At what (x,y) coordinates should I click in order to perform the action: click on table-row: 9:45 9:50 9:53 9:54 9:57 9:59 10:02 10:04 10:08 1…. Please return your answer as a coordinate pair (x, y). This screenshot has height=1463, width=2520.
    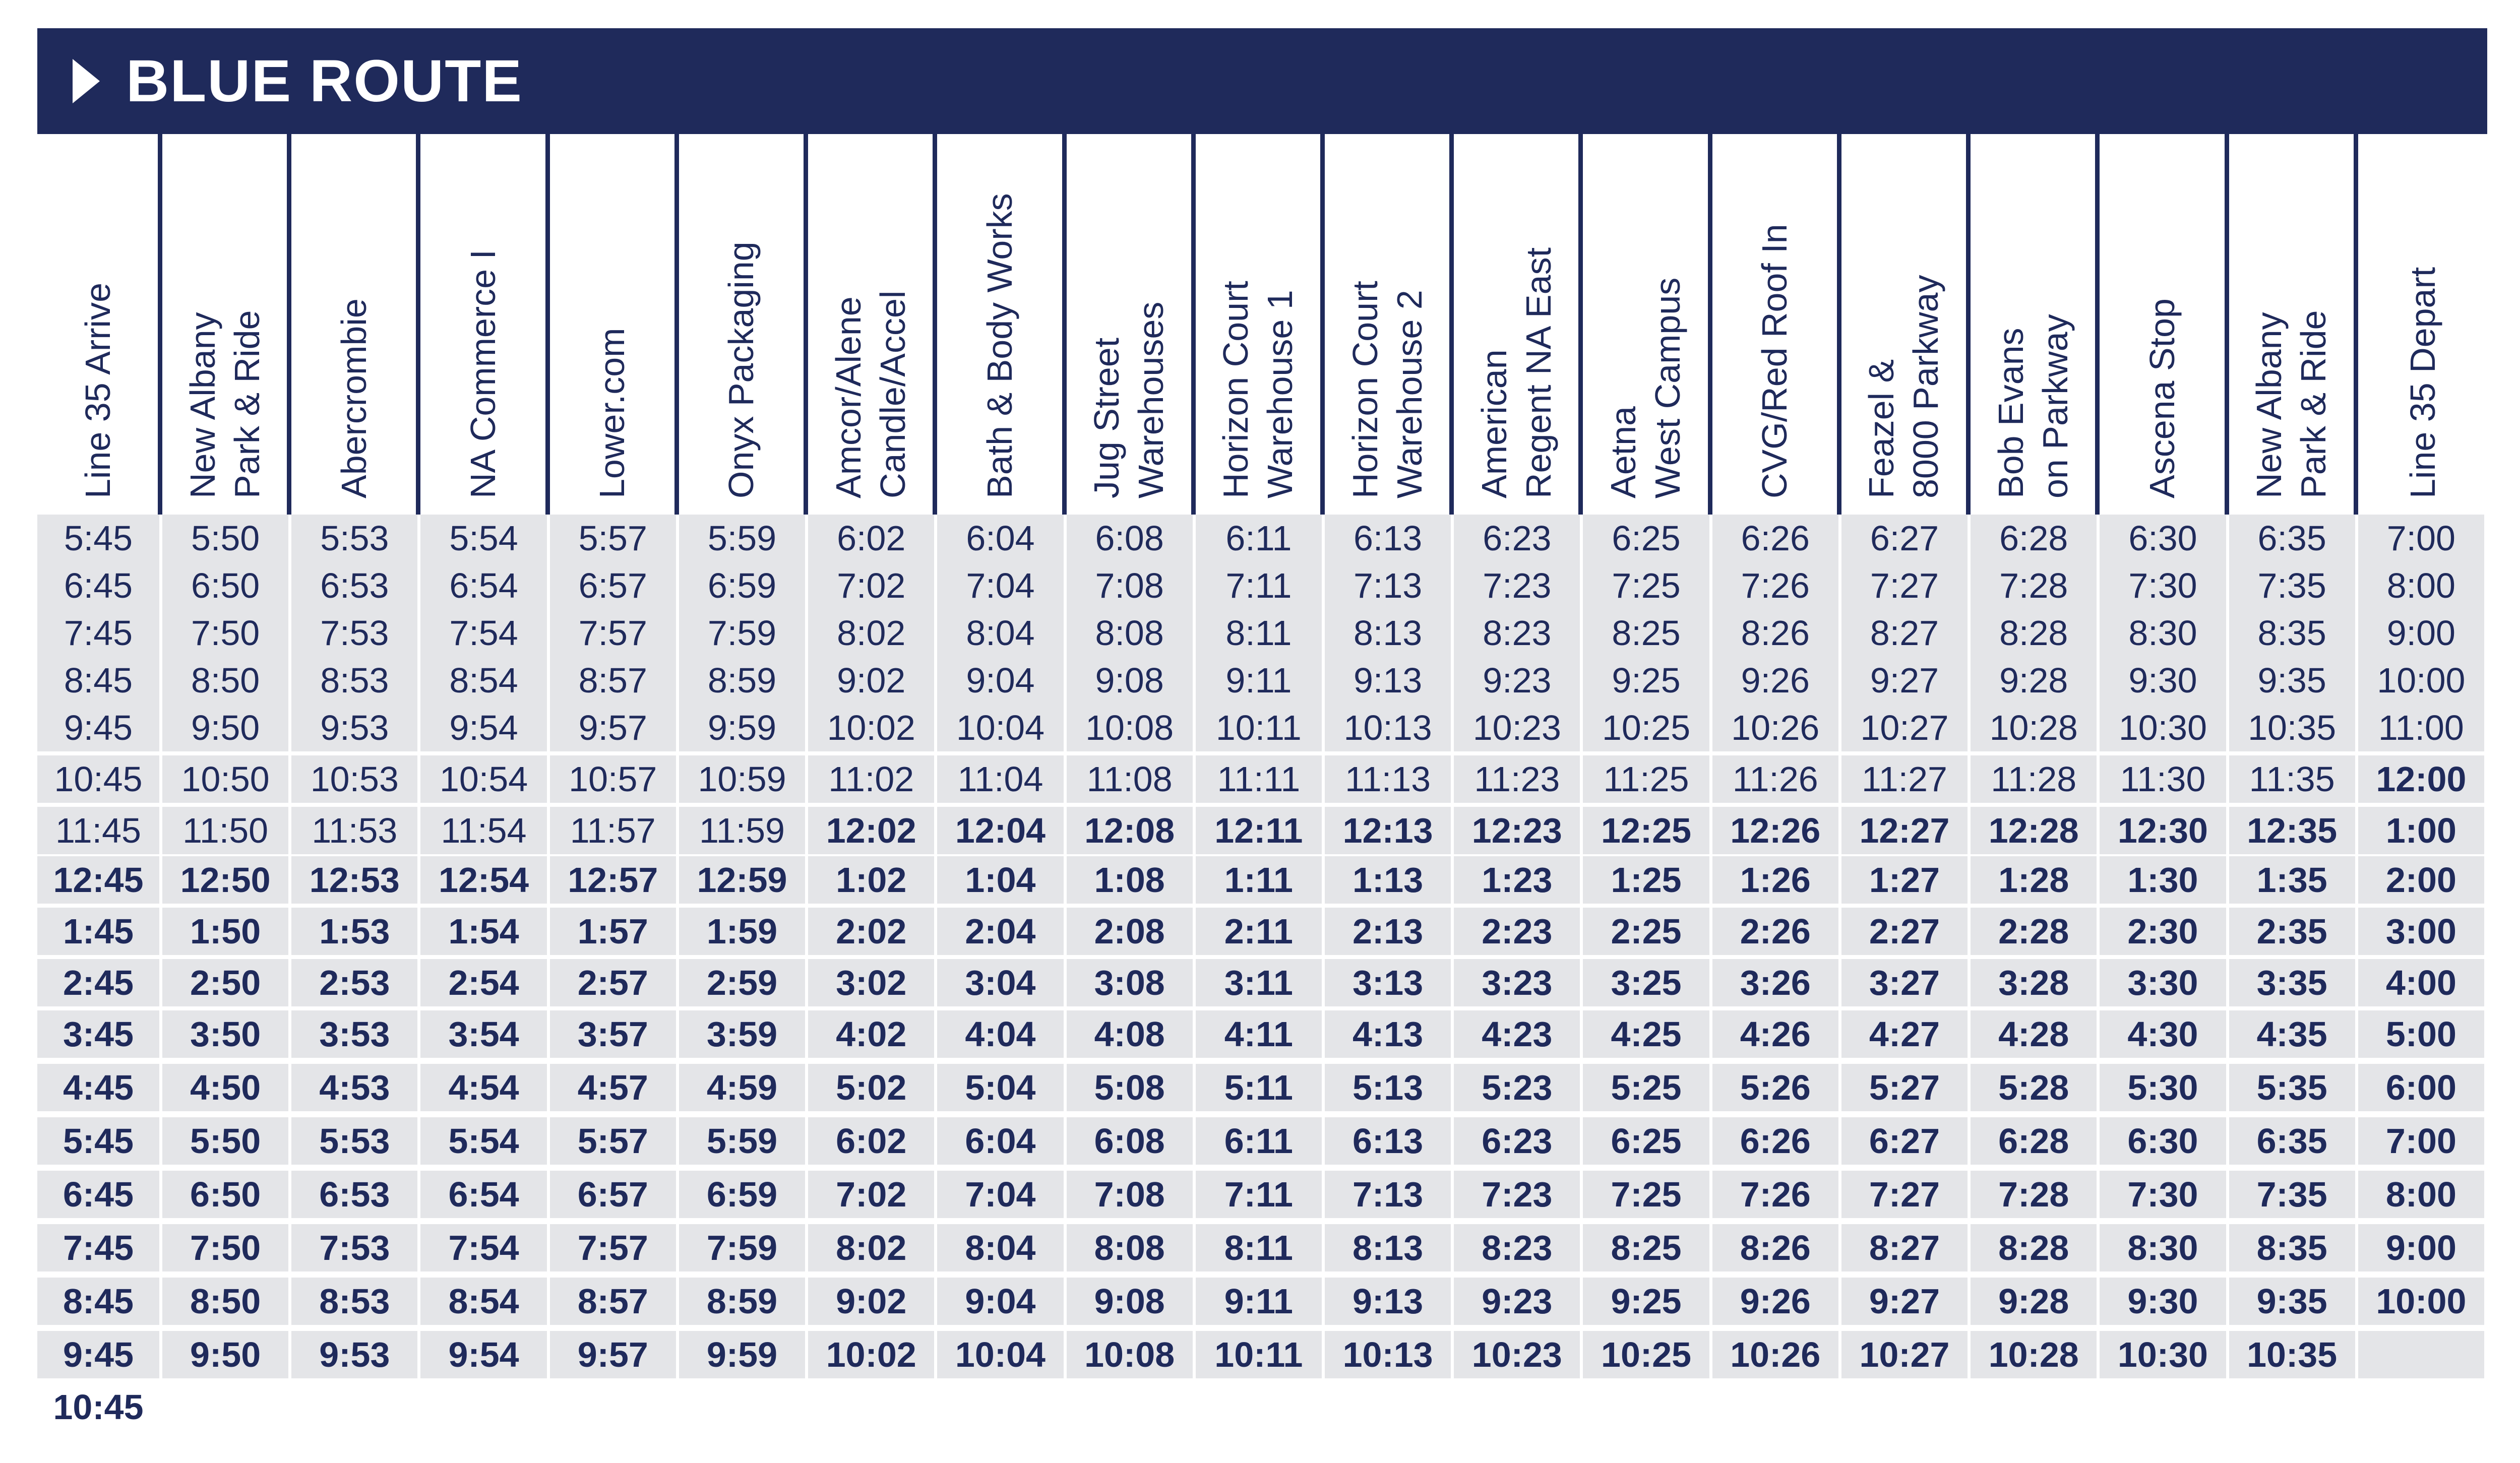
    Looking at the image, I should click on (1262, 727).